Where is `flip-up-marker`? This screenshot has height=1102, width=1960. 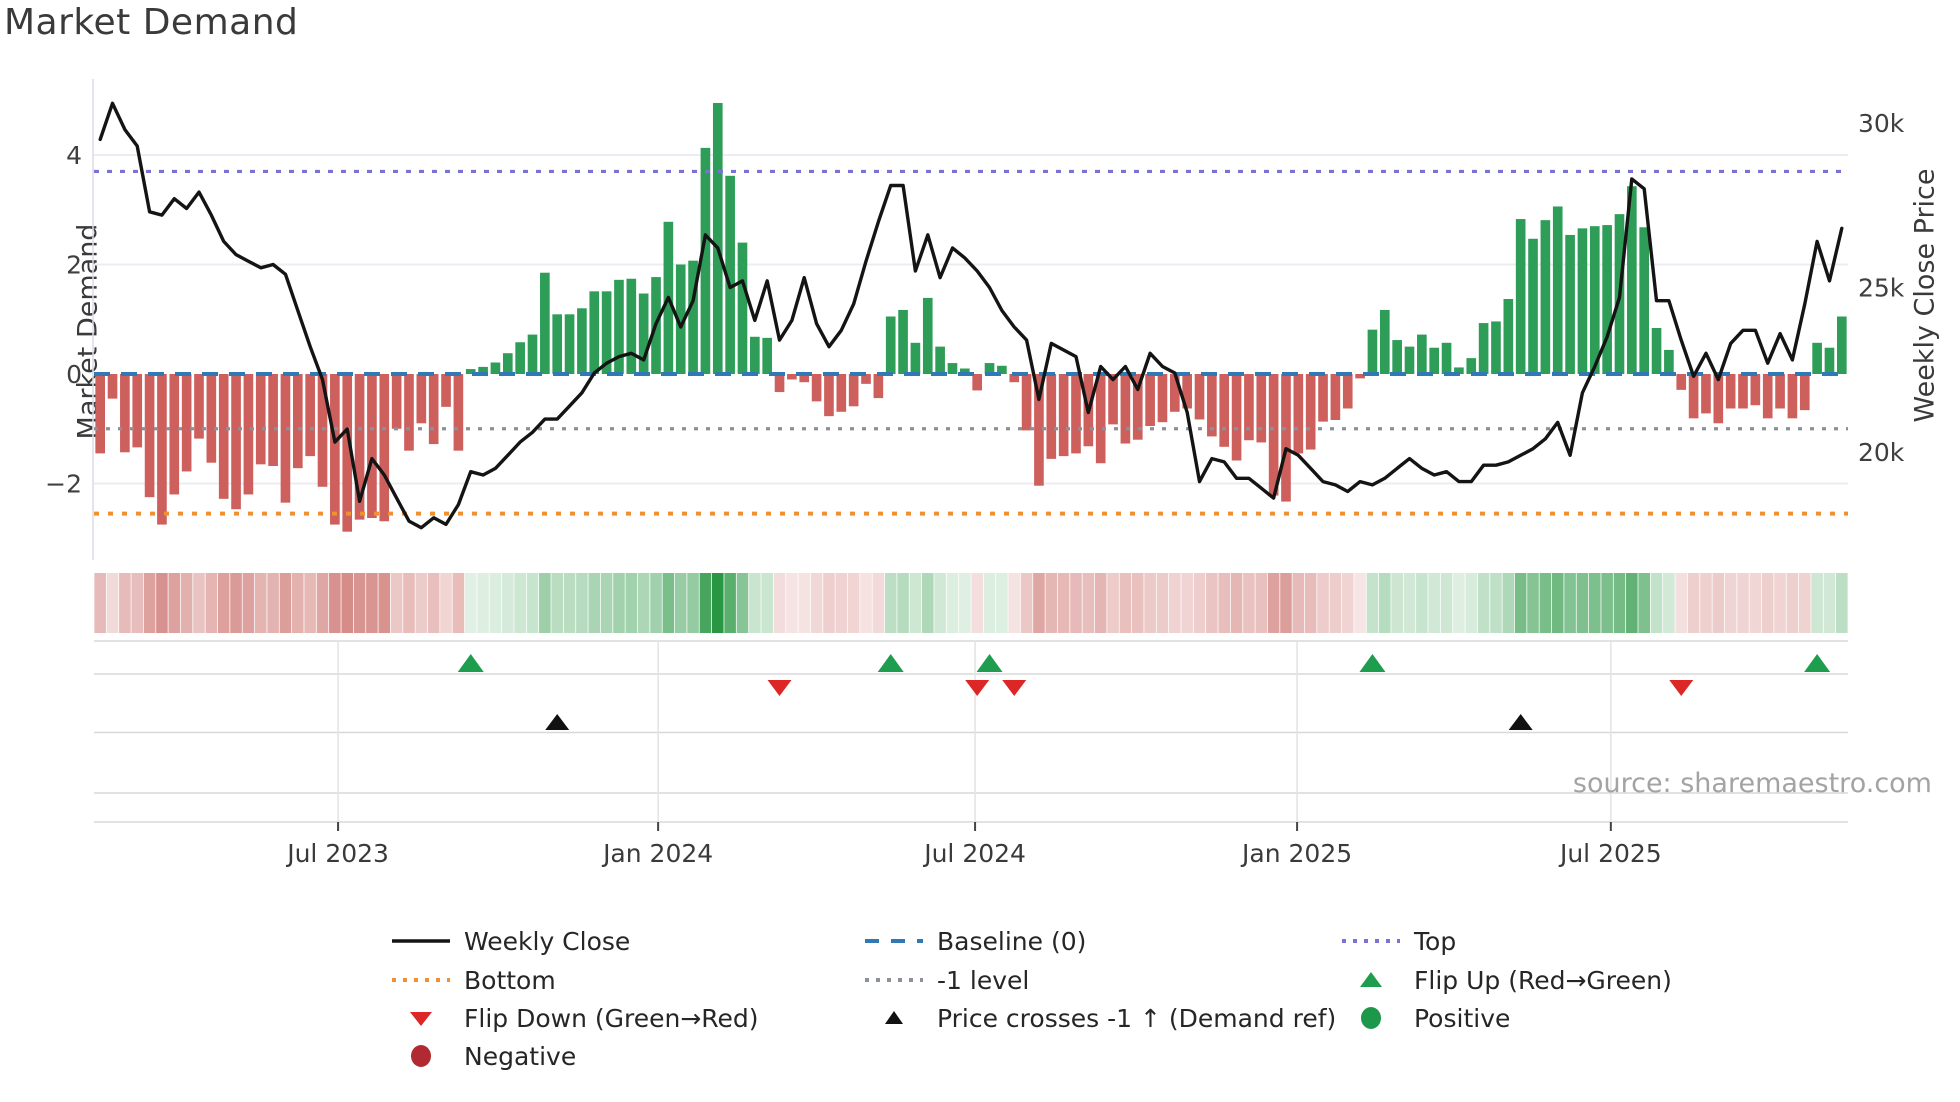
flip-up-marker is located at coordinates (989, 663).